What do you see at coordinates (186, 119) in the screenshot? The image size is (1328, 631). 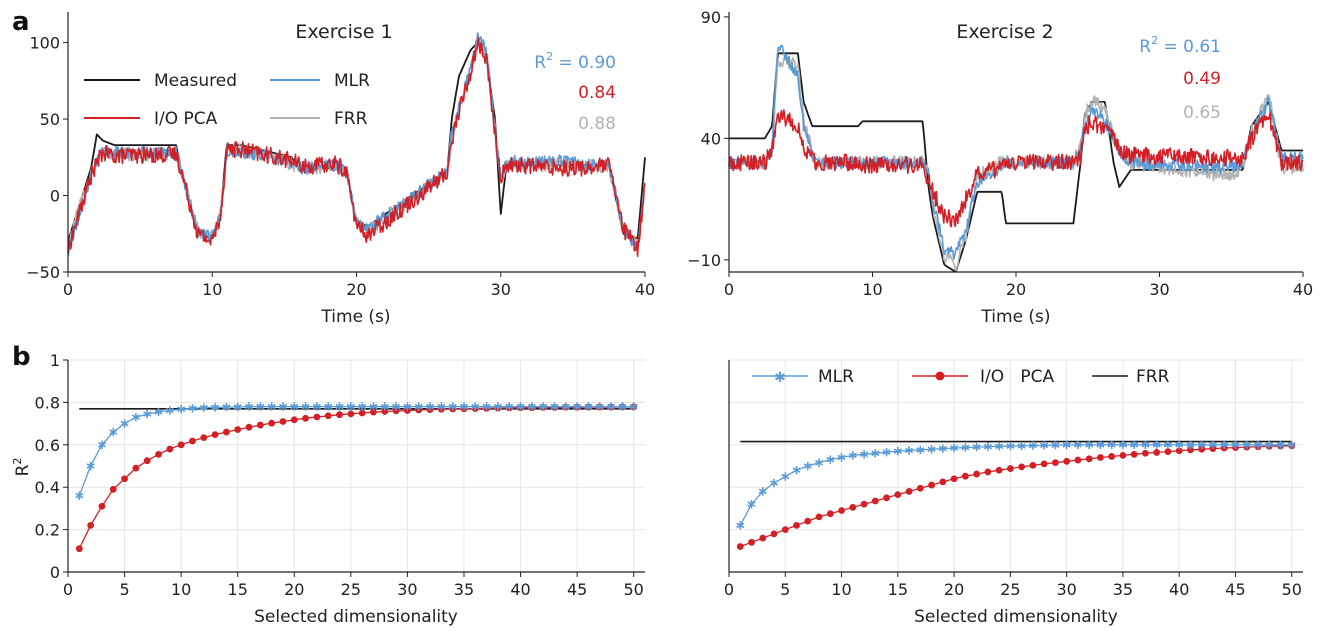 I see `legend-pca-label: I/O PCA` at bounding box center [186, 119].